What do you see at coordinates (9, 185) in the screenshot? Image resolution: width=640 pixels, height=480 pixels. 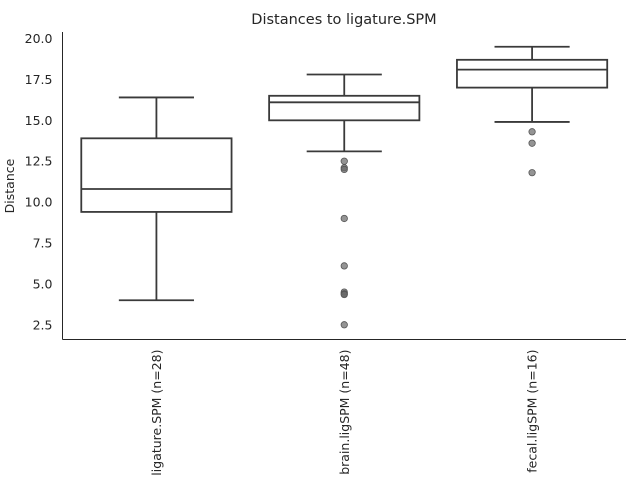 I see `y-axis-label: Distance` at bounding box center [9, 185].